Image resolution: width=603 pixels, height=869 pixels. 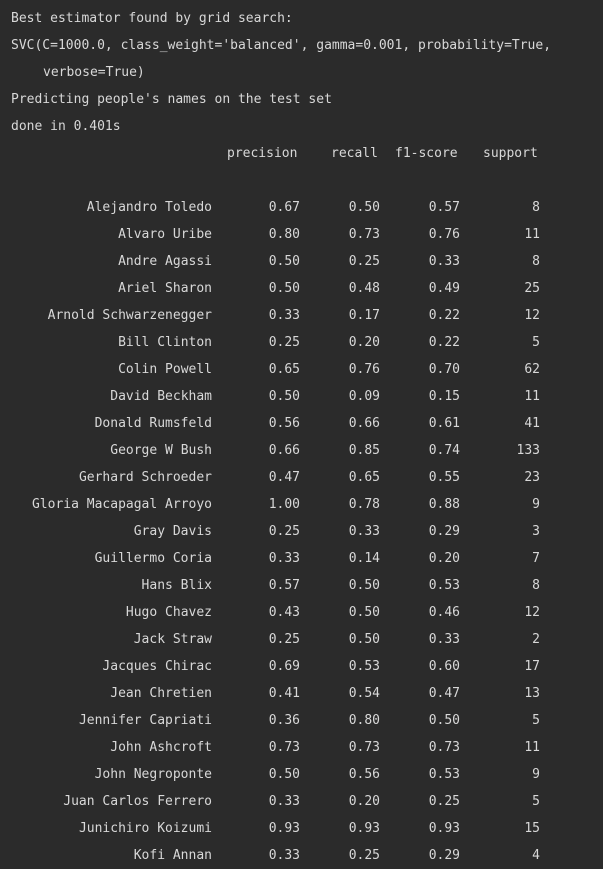 What do you see at coordinates (364, 558) in the screenshot?
I see `recall-value: 0.14` at bounding box center [364, 558].